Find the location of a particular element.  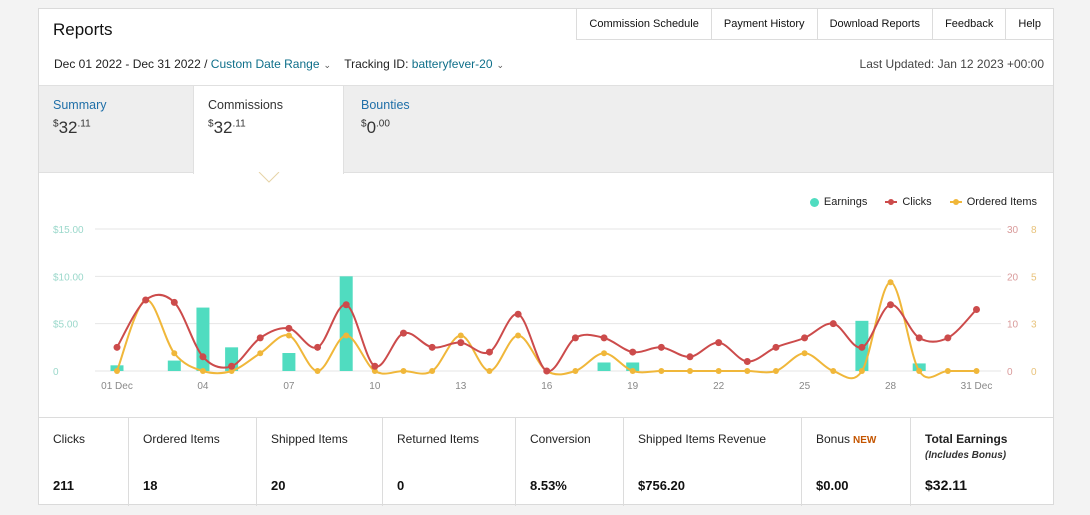

stat-label: Shipped Items is located at coordinates (309, 439).